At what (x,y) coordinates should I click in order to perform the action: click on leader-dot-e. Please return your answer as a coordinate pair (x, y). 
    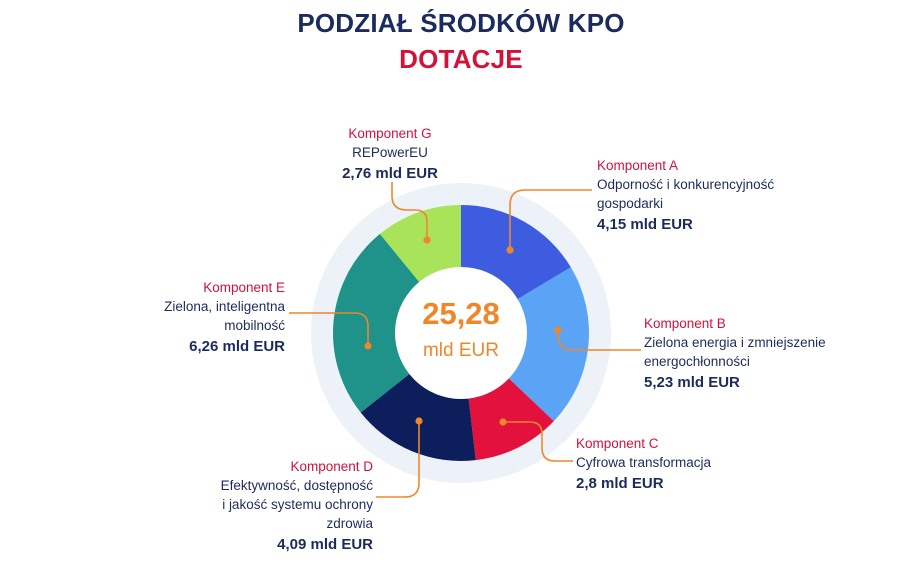
    Looking at the image, I should click on (368, 346).